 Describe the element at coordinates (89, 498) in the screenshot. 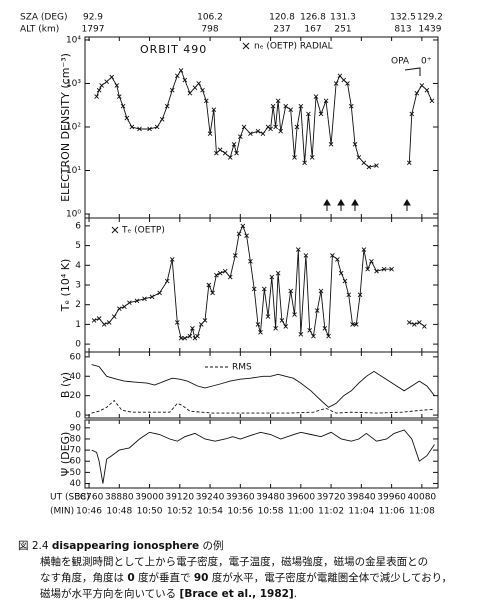

I see `x-tick-label: 38760` at that location.